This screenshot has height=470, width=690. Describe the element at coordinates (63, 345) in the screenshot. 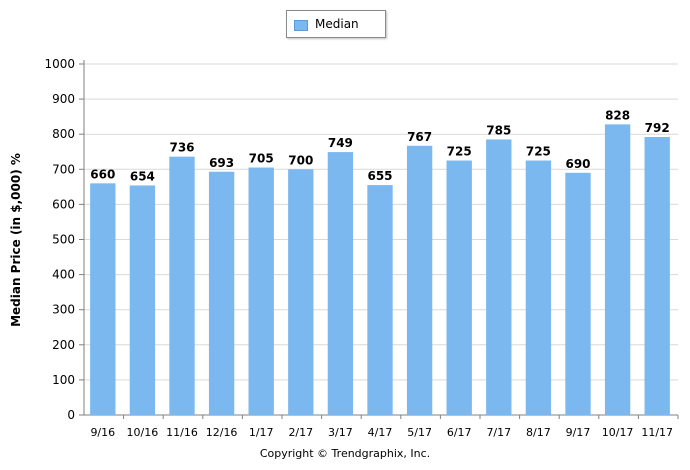

I see `y-tick-label: 200` at that location.